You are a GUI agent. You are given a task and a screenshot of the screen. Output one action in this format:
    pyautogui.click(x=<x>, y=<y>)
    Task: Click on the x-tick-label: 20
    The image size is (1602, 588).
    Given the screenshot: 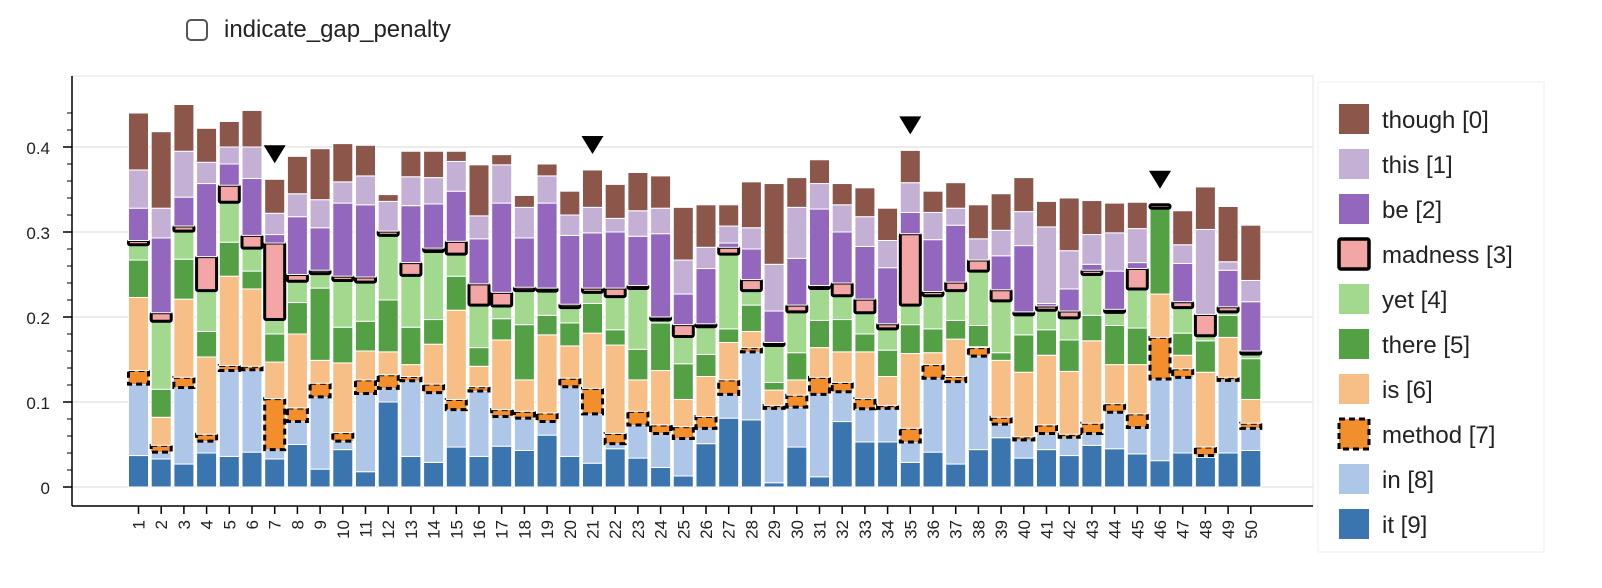 What is the action you would take?
    pyautogui.click(x=570, y=529)
    